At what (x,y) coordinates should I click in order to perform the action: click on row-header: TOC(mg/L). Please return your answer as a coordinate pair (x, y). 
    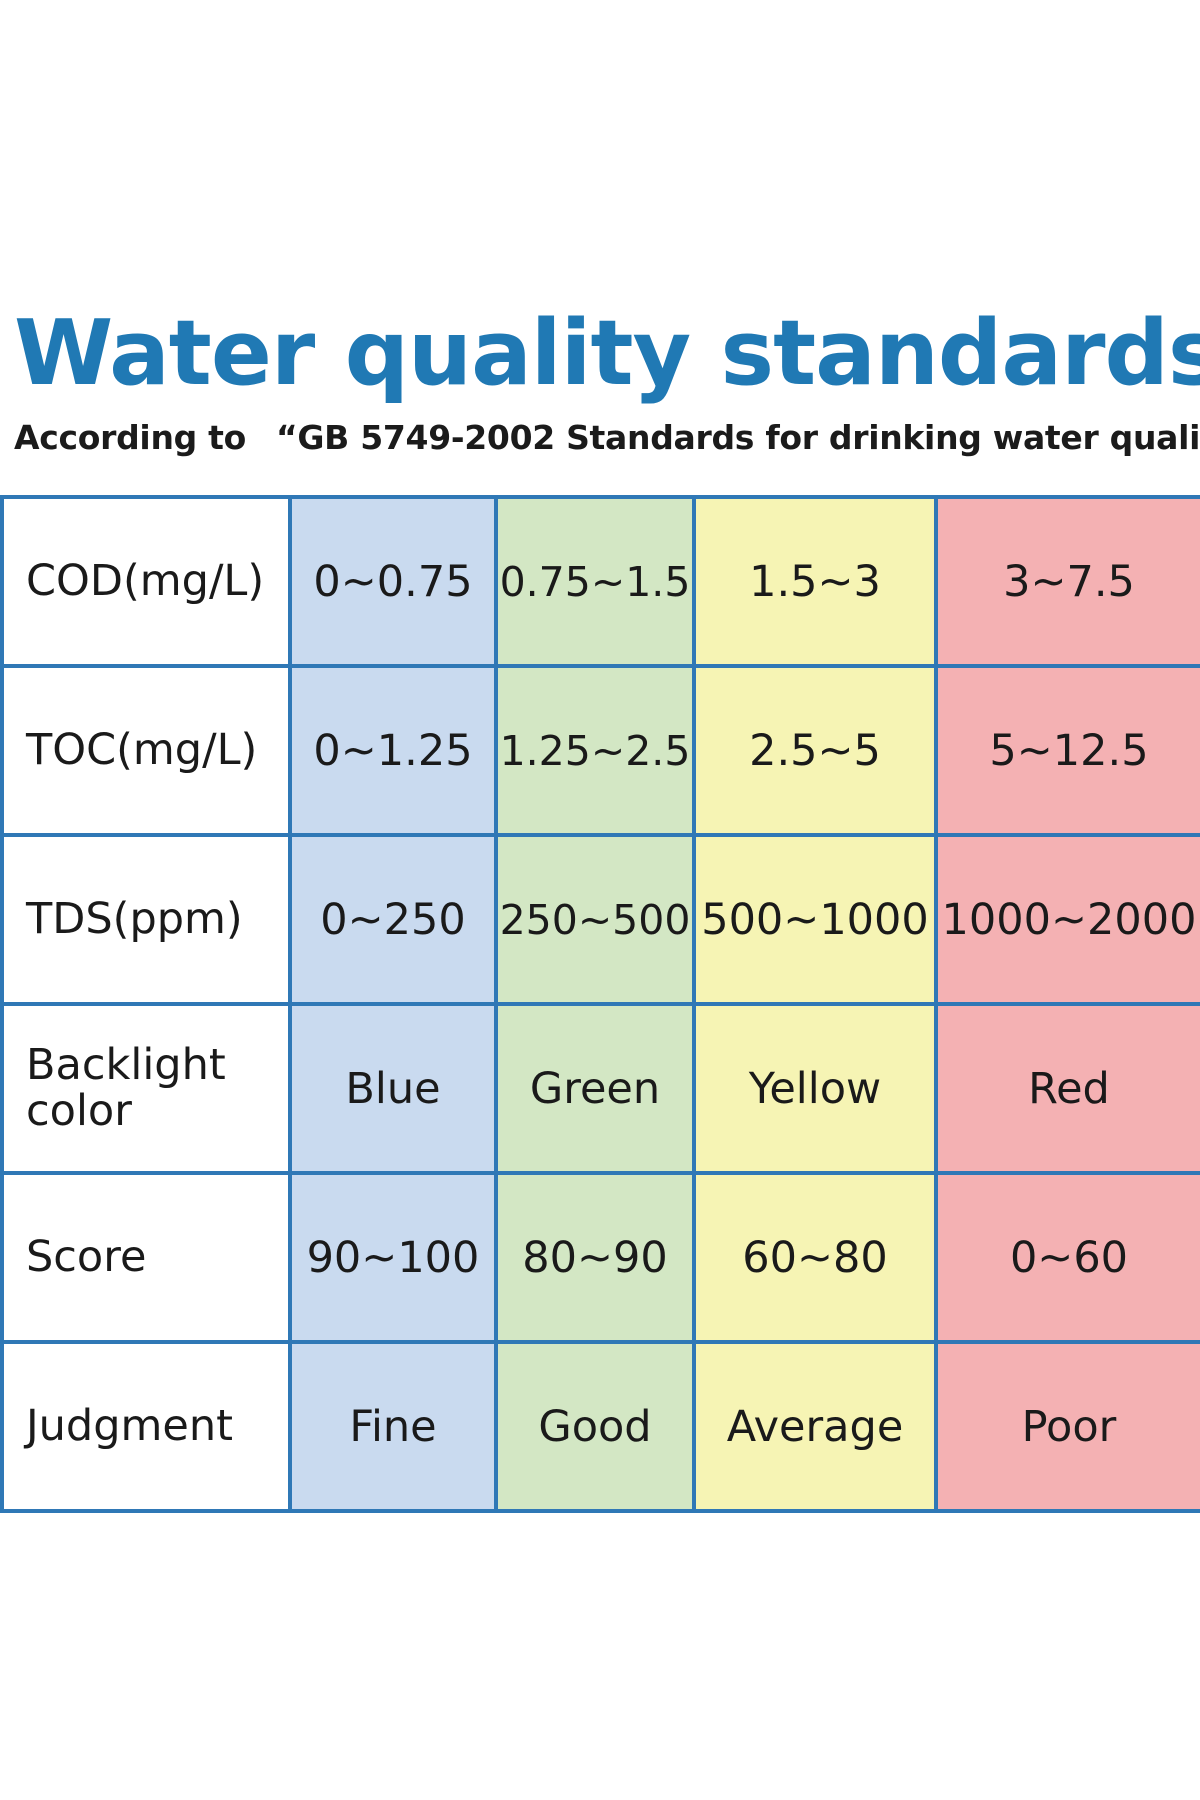
    Looking at the image, I should click on (146, 750).